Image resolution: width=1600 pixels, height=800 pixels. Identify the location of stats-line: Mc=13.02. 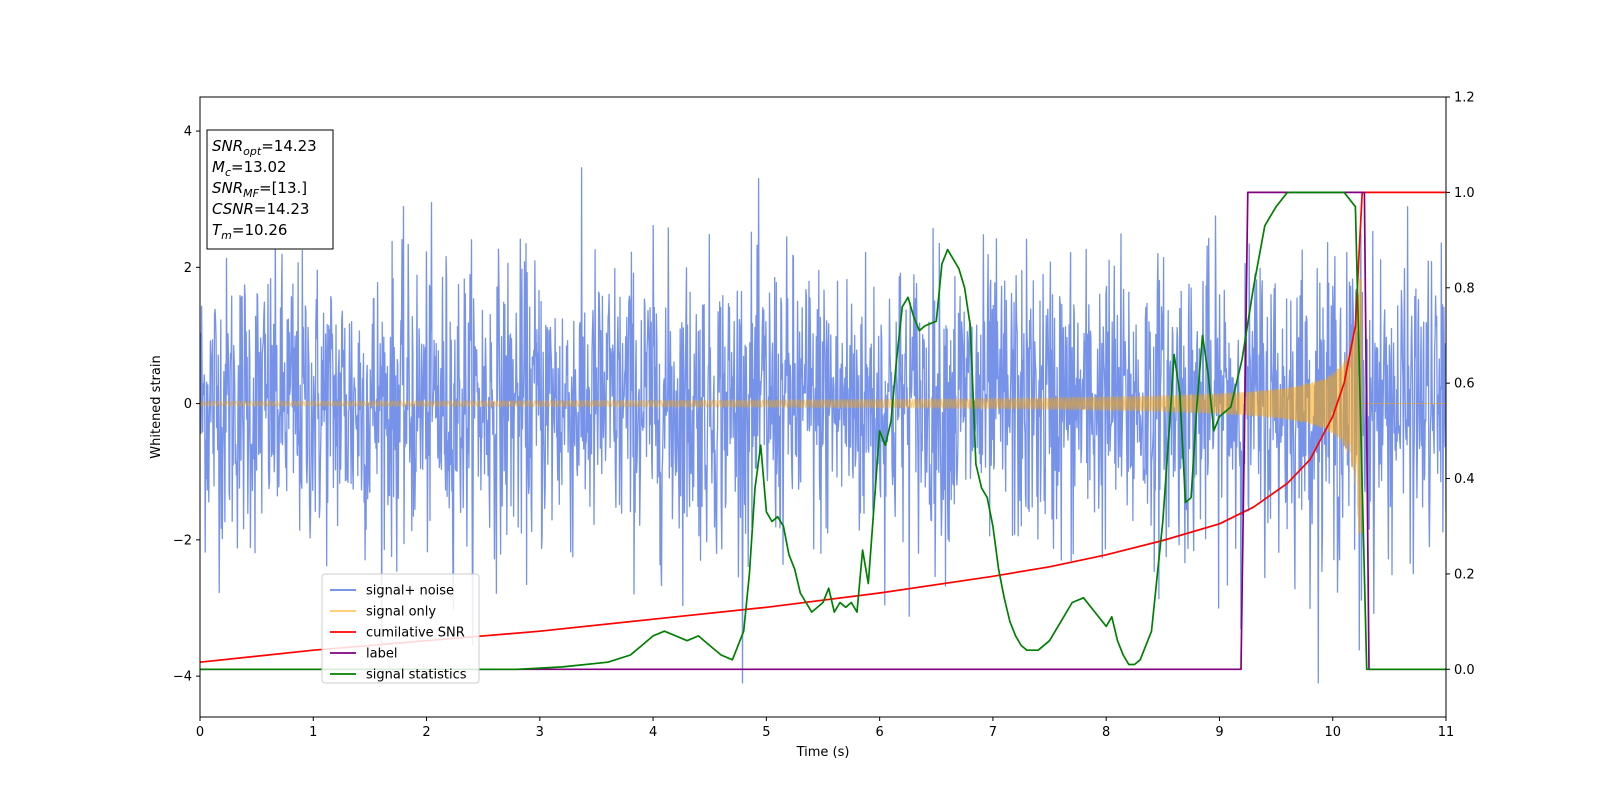
(249, 168).